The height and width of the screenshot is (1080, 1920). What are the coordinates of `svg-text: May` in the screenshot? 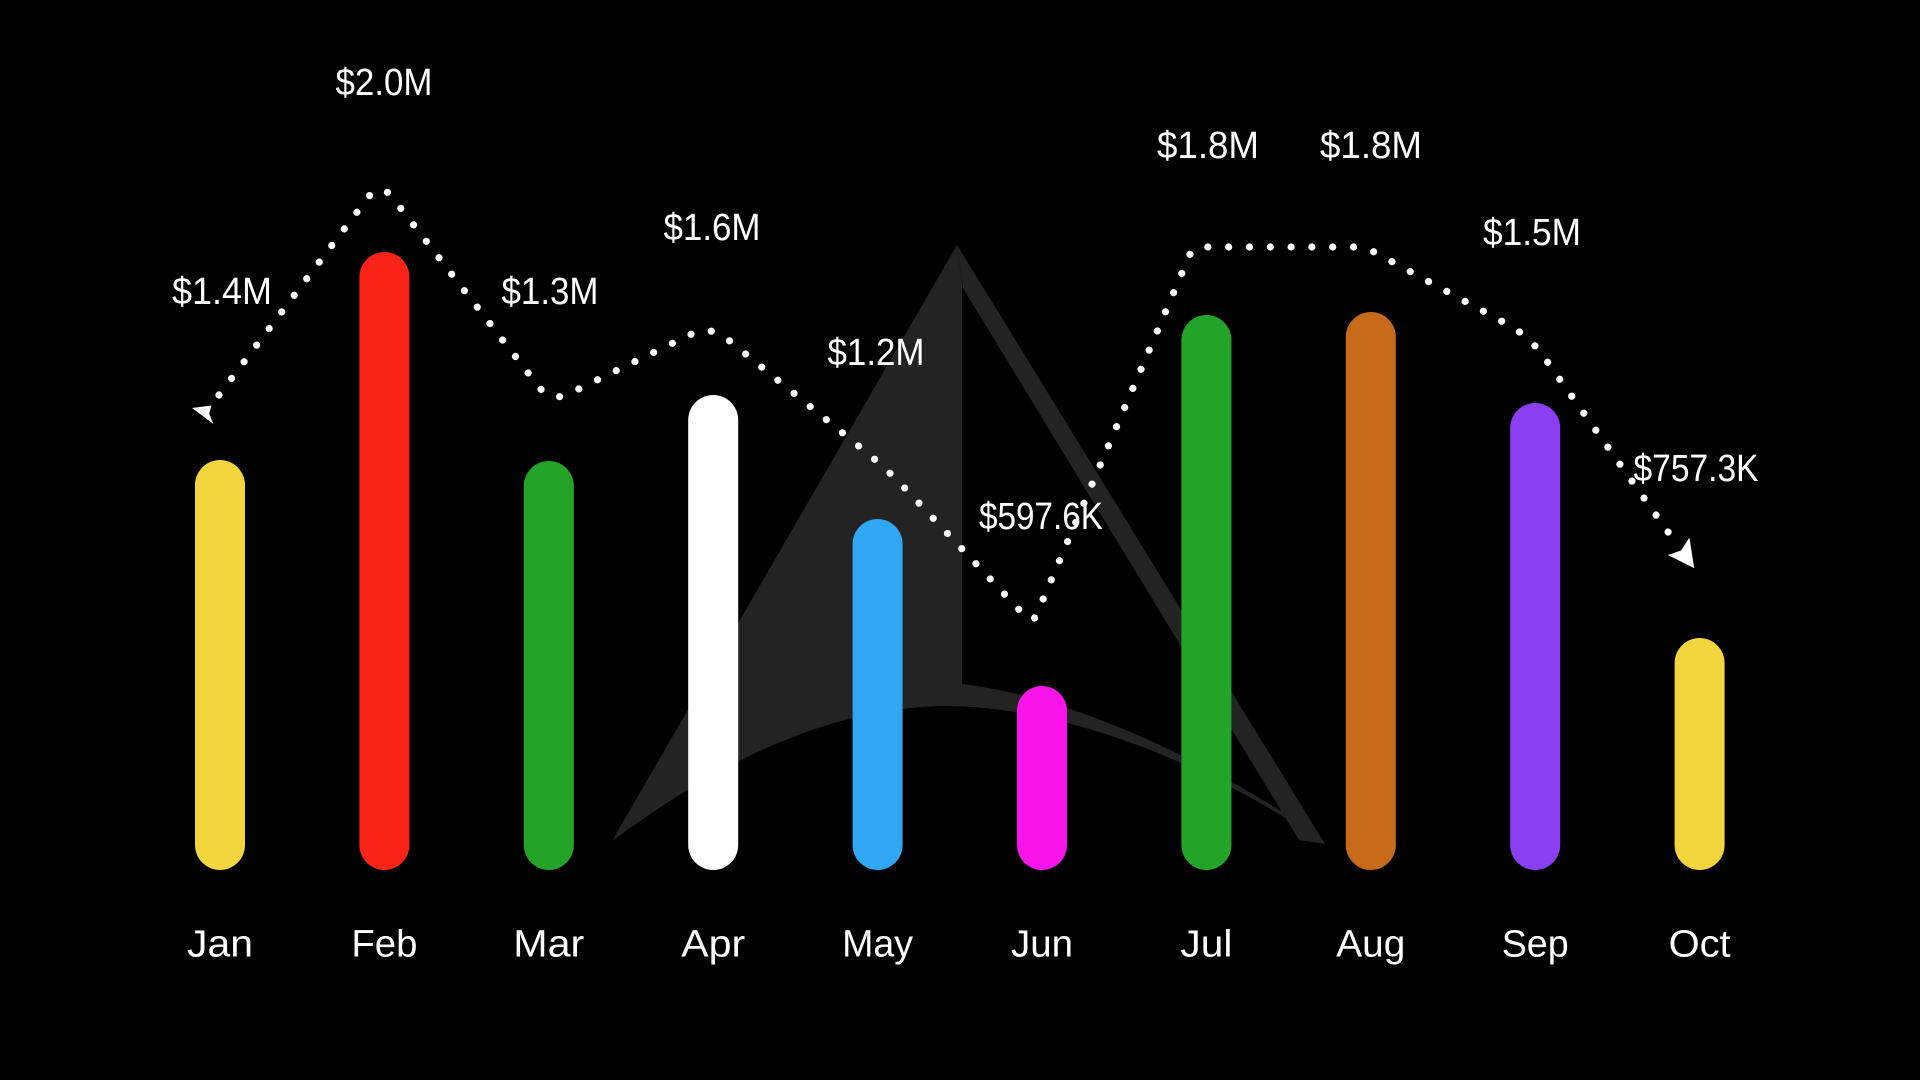 It's located at (877, 945).